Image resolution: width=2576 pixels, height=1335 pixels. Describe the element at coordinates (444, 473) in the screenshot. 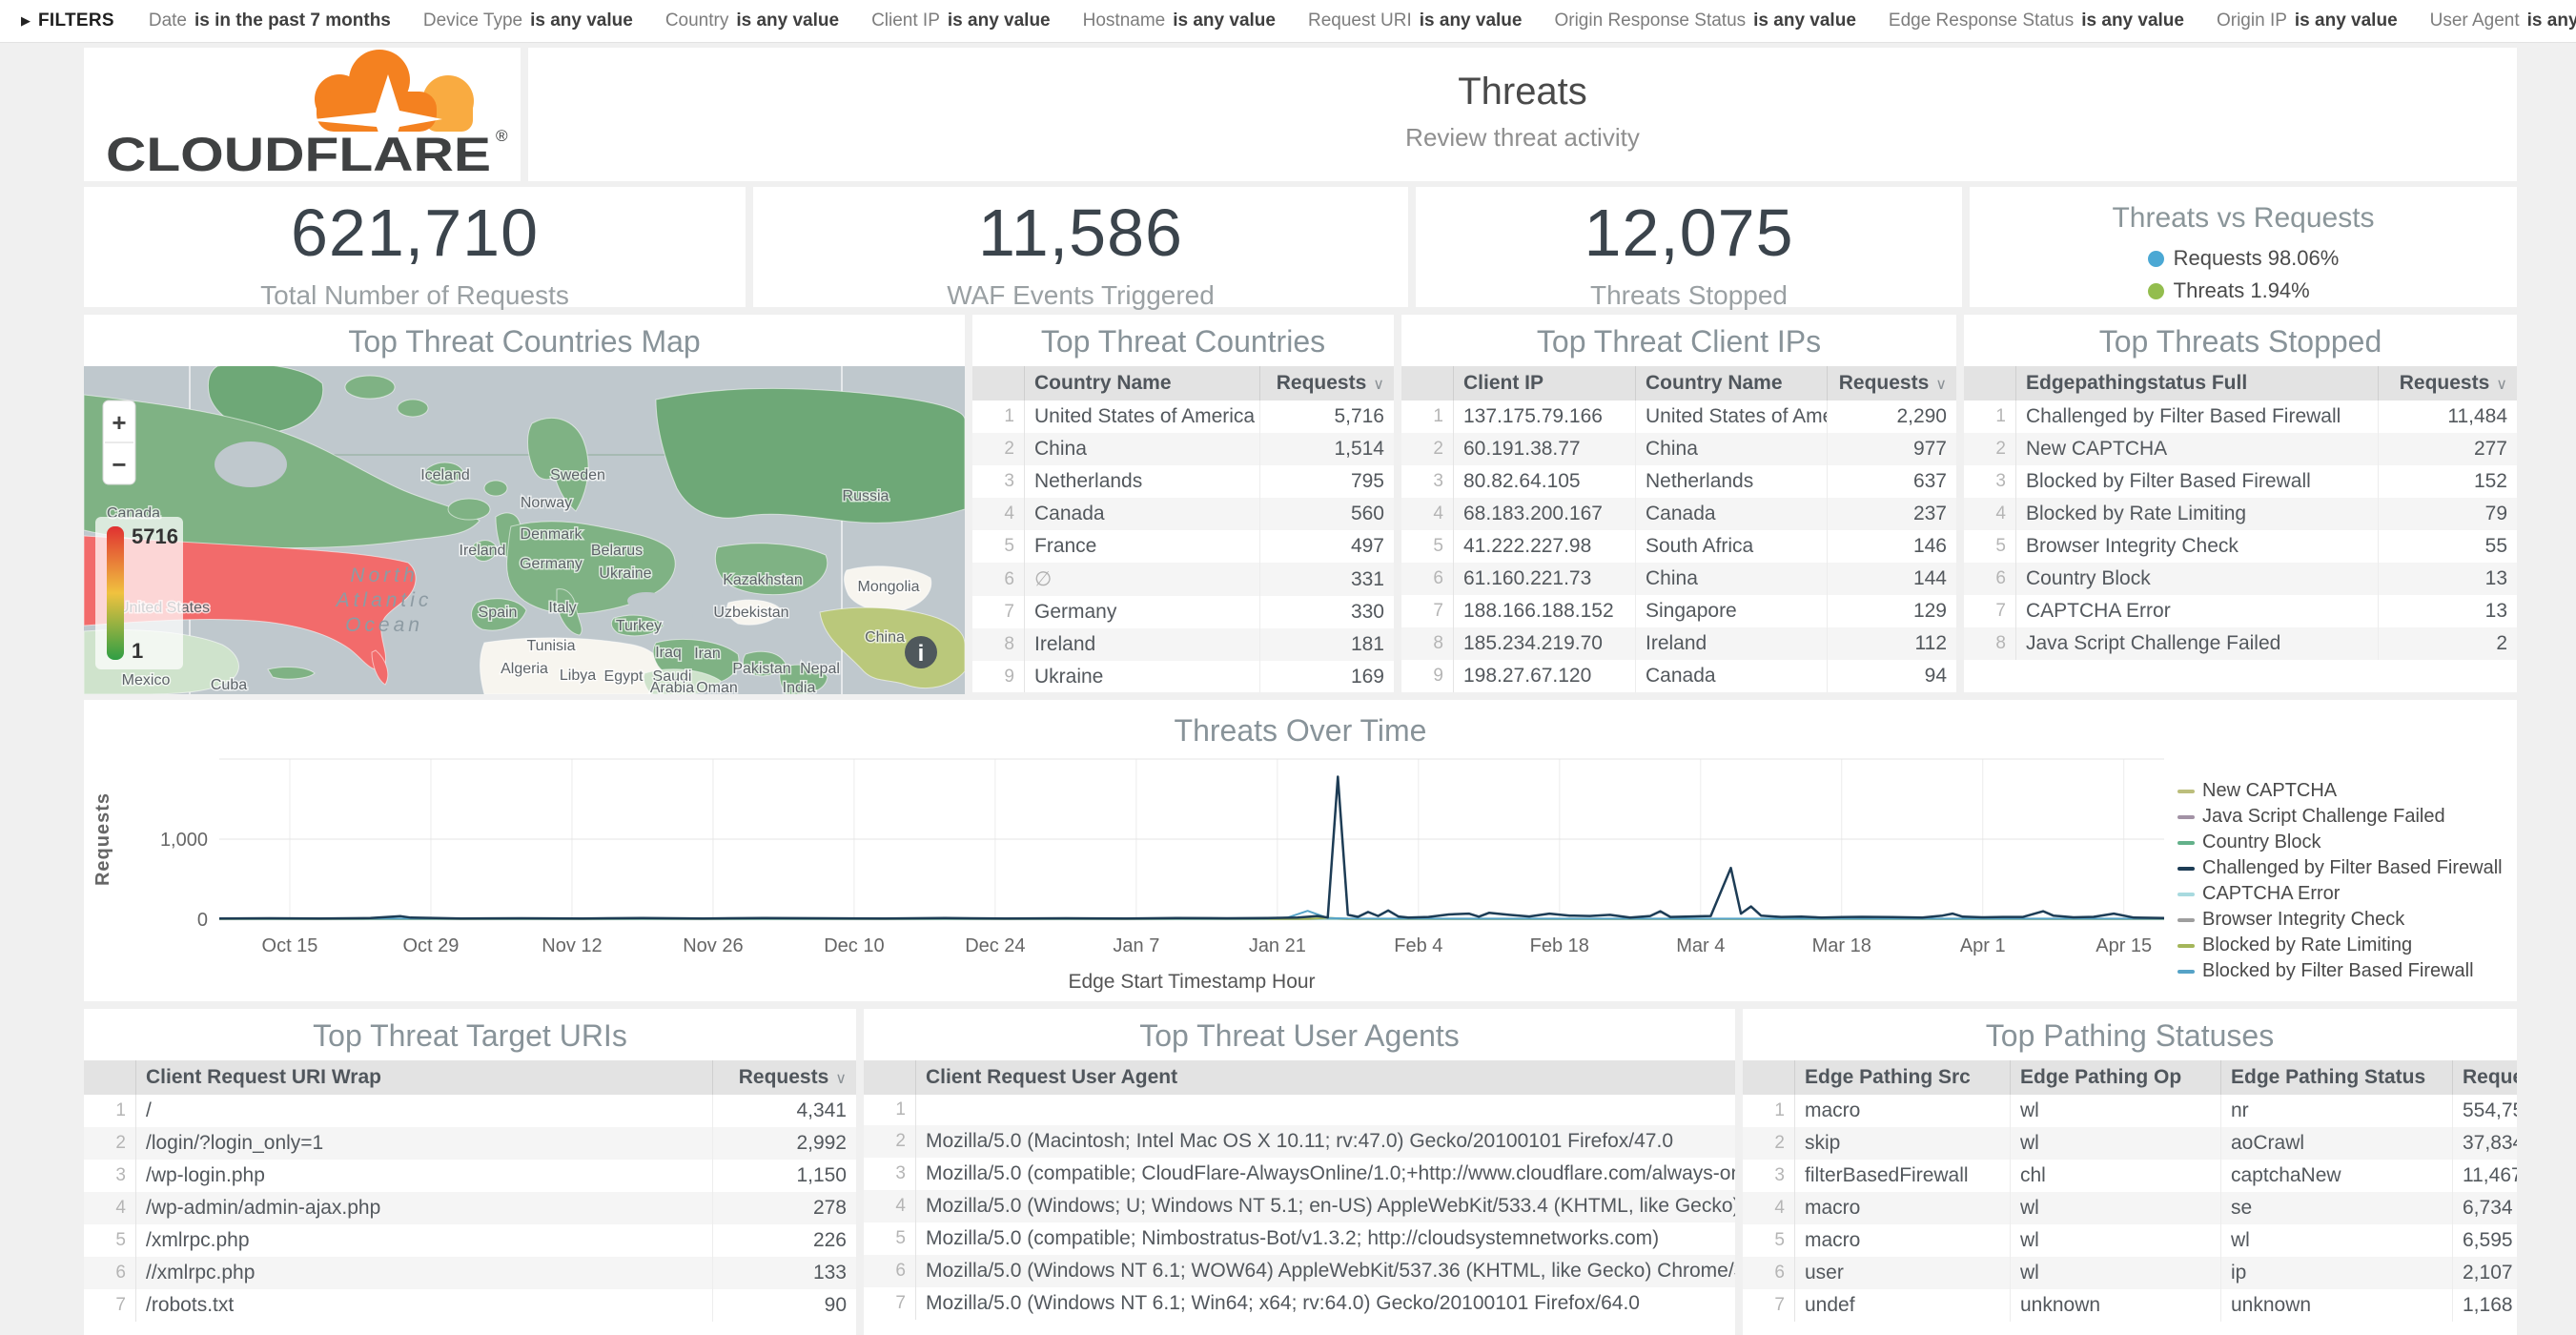

I see `country-iceland` at that location.